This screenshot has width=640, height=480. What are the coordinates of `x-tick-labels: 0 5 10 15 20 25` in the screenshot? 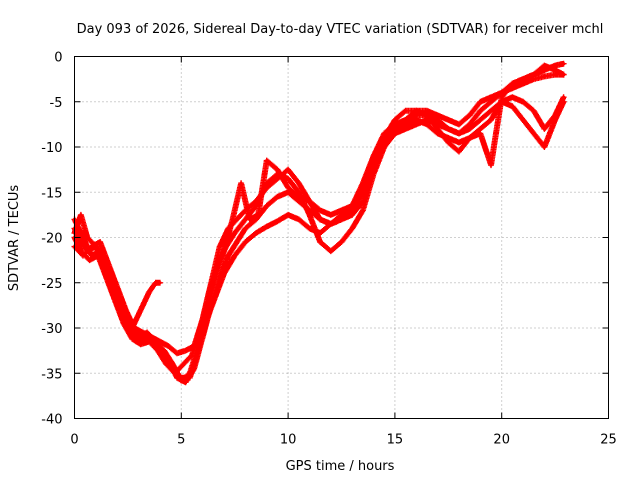 It's located at (343, 440).